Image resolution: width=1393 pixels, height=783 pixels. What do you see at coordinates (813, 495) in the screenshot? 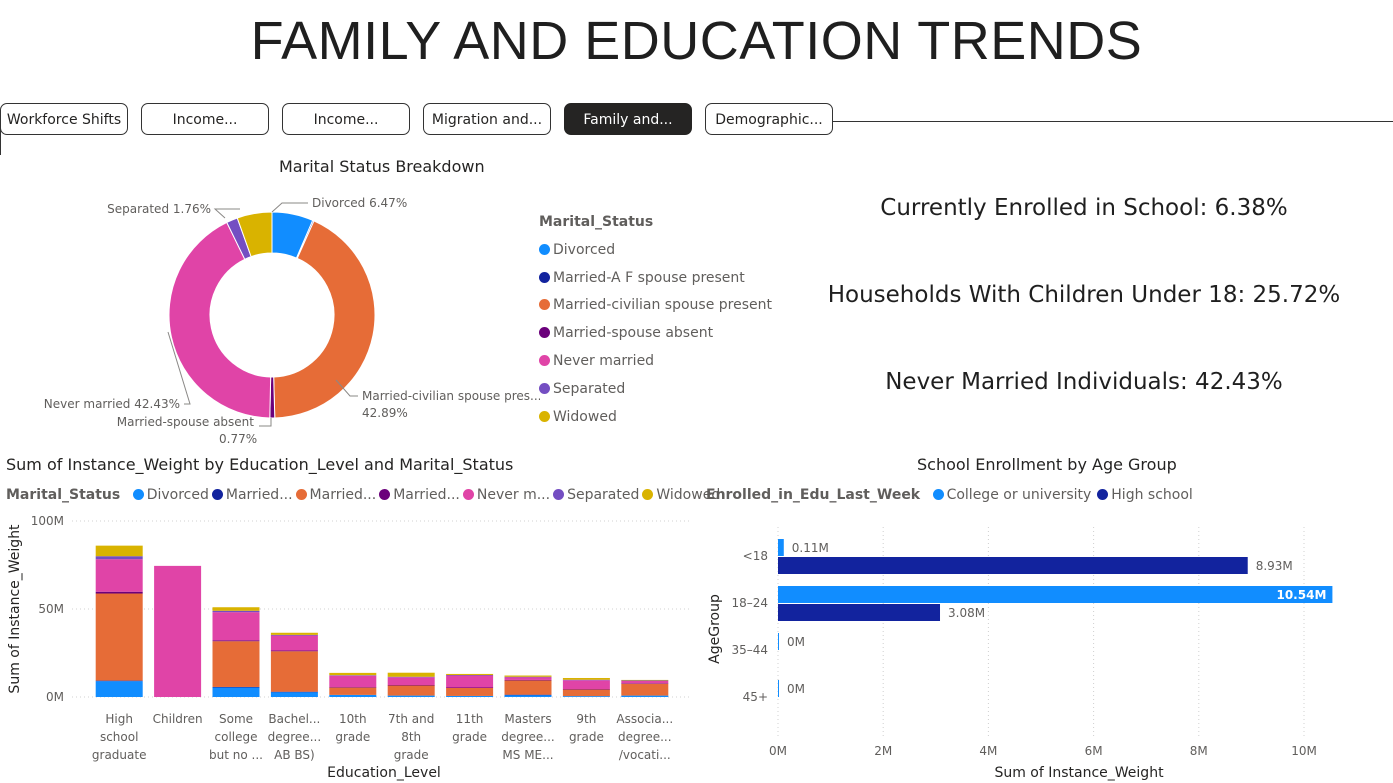
I see `hbar-legend-title: Enrolled_in_Edu_Last_Week` at bounding box center [813, 495].